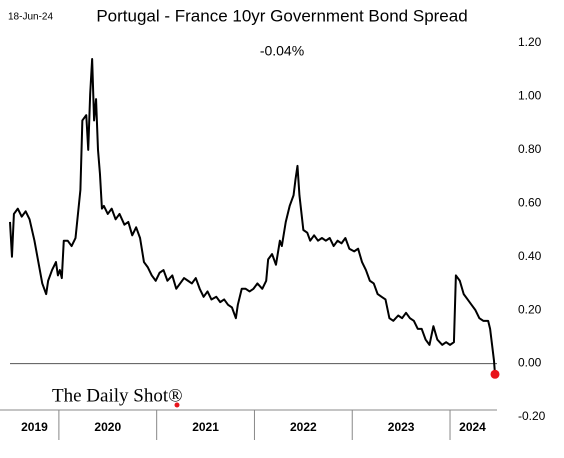  I want to click on x-tick-label: 2024, so click(472, 427).